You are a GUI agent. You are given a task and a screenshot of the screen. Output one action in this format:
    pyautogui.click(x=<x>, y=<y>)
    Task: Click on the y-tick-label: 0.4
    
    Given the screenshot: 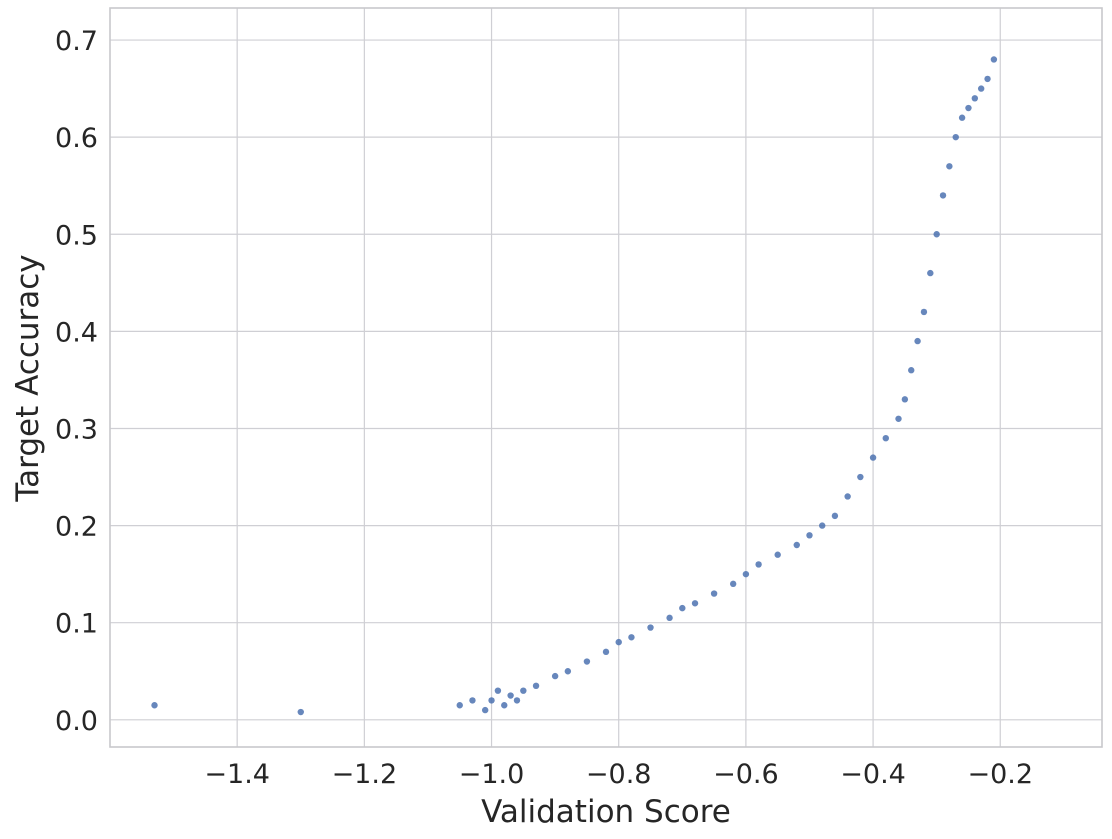 What is the action you would take?
    pyautogui.click(x=76, y=332)
    